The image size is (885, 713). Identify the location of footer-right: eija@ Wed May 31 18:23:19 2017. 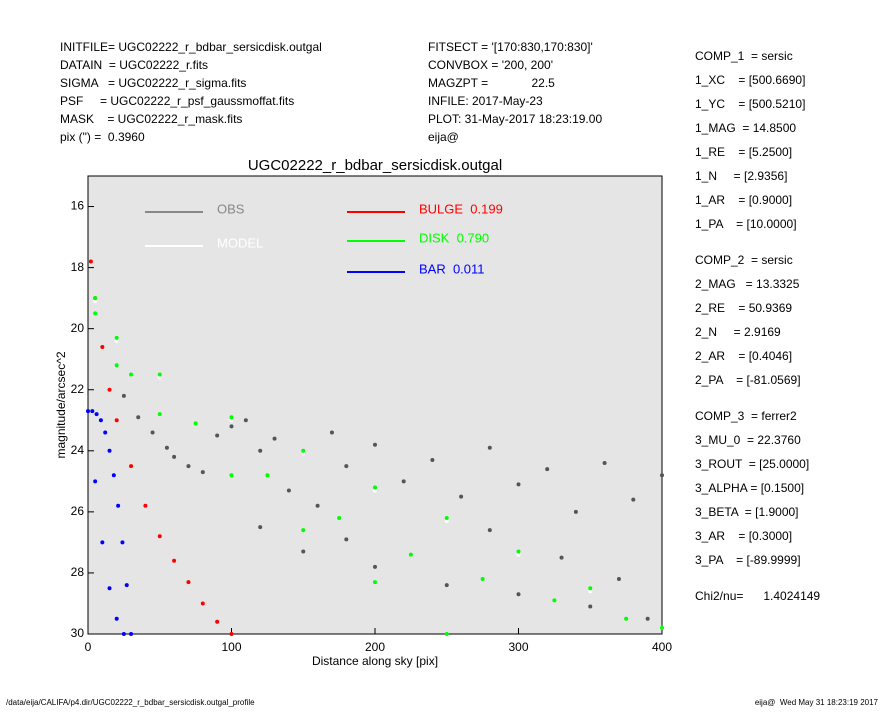
(817, 702).